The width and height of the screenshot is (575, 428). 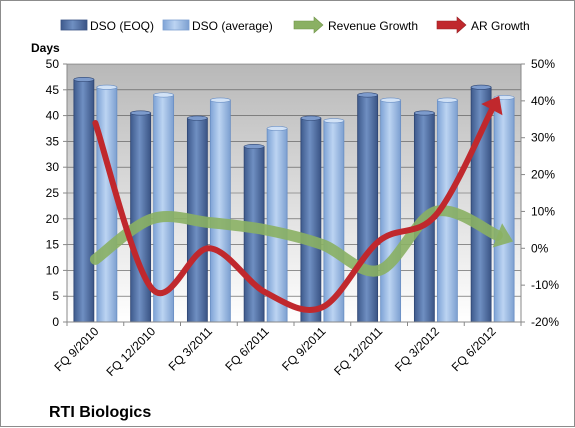 What do you see at coordinates (53, 270) in the screenshot?
I see `y-tick-label: 10` at bounding box center [53, 270].